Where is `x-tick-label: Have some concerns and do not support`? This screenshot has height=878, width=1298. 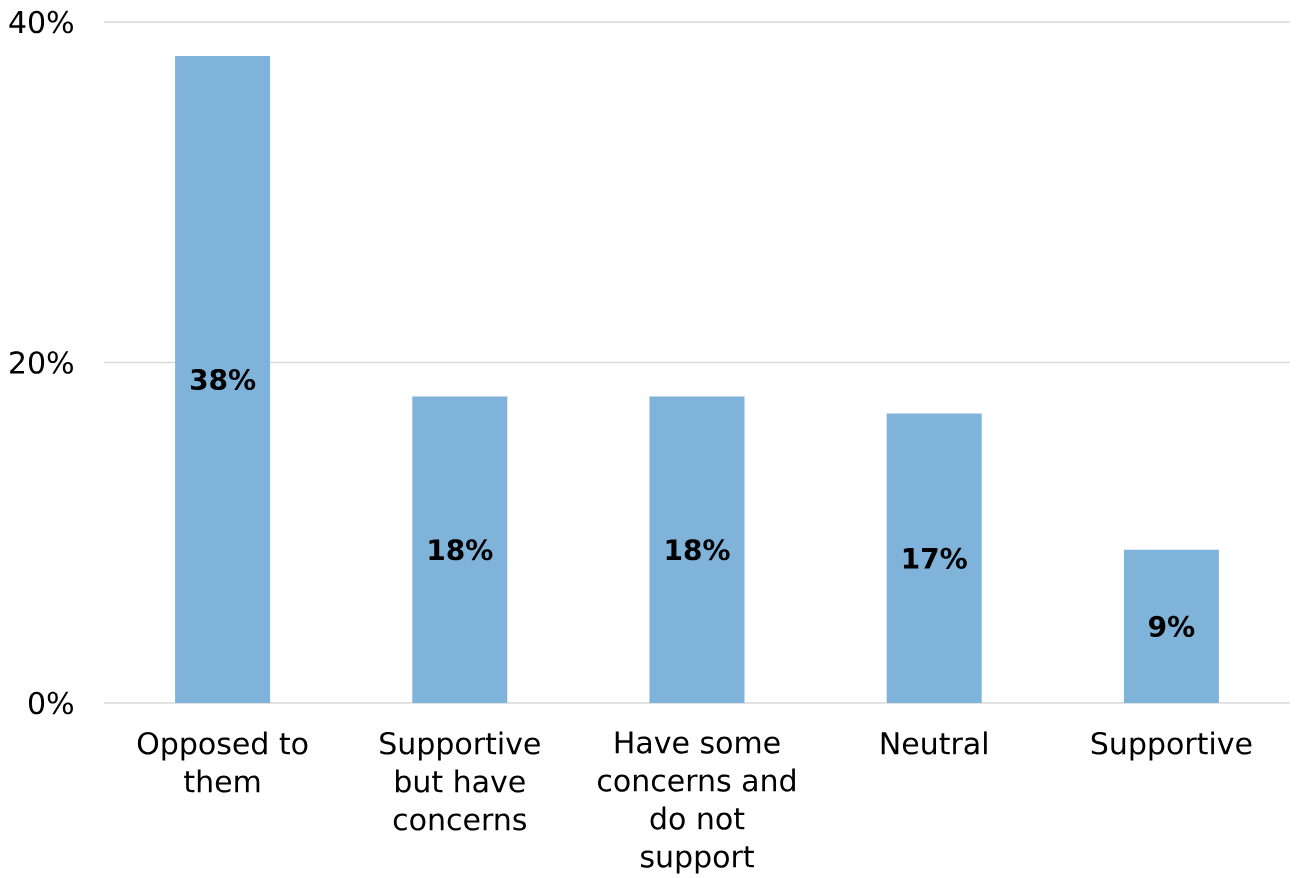 x-tick-label: Have some concerns and do not support is located at coordinates (696, 802).